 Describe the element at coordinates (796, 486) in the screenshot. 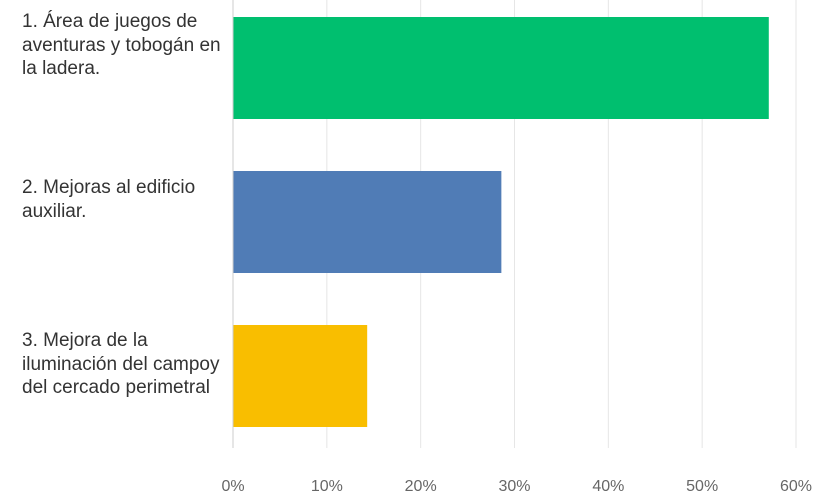

I see `x-tick-label-60: 60%` at that location.